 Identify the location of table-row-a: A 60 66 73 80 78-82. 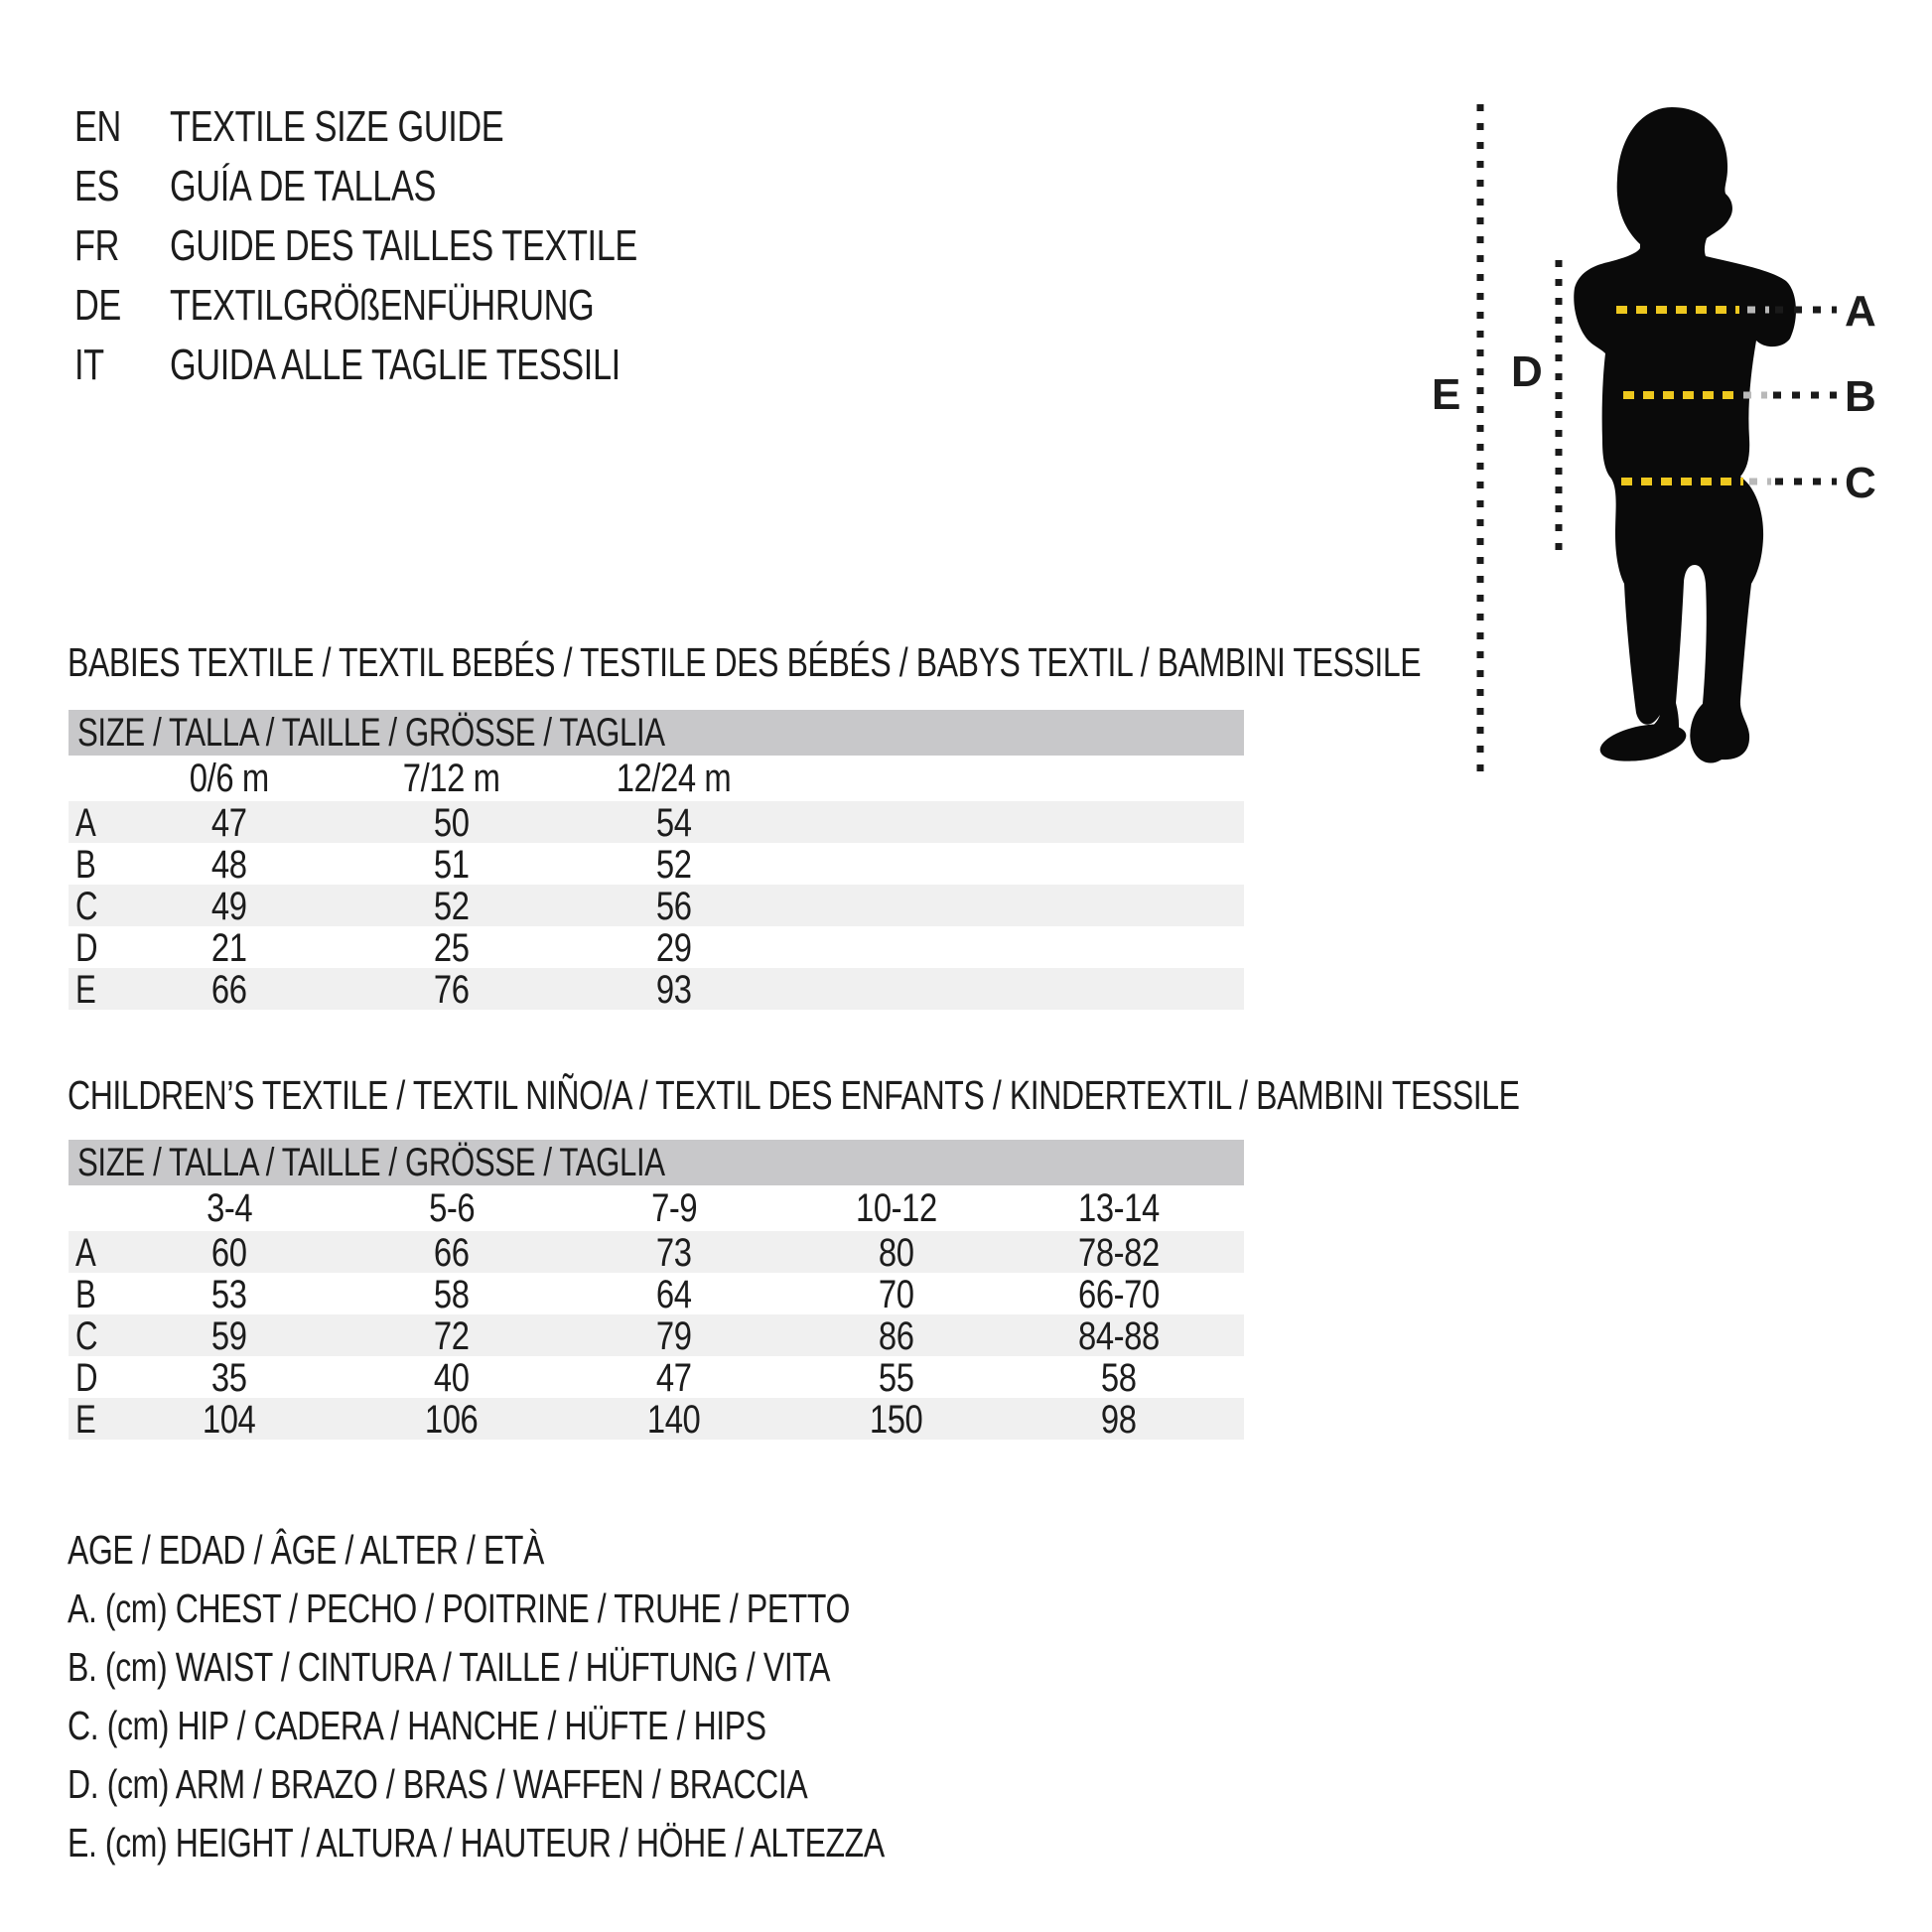
(657, 1254).